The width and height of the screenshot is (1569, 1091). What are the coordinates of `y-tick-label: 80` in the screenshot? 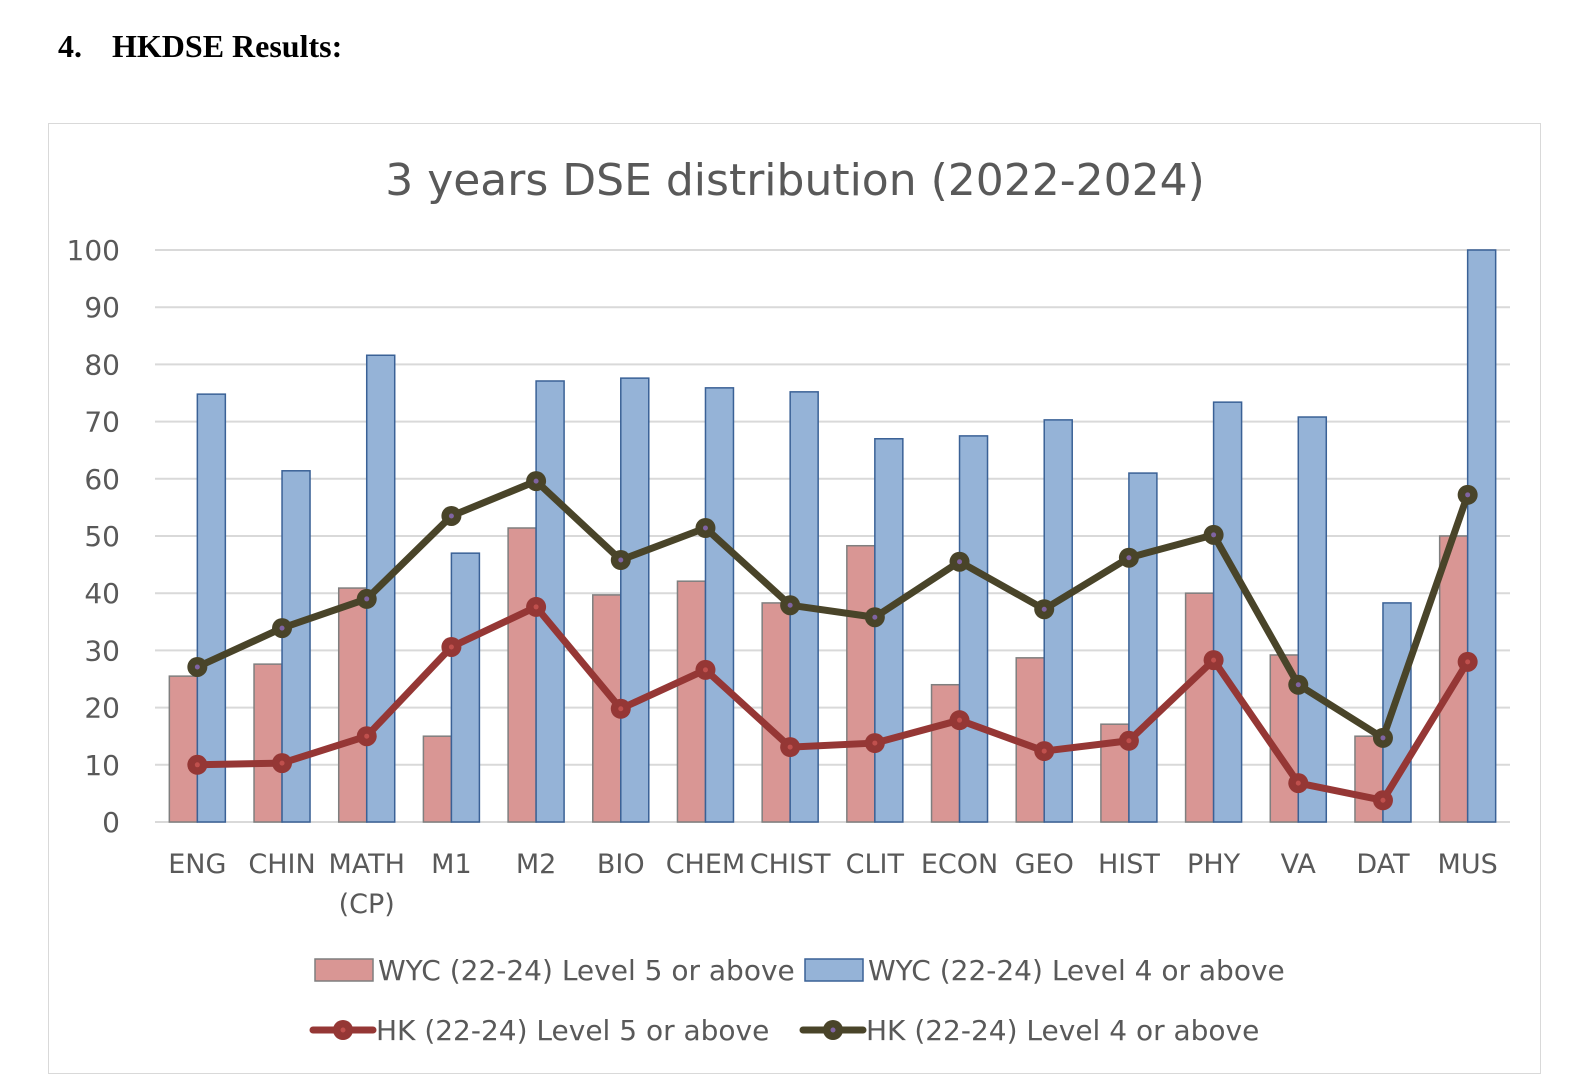 It's located at (102, 364).